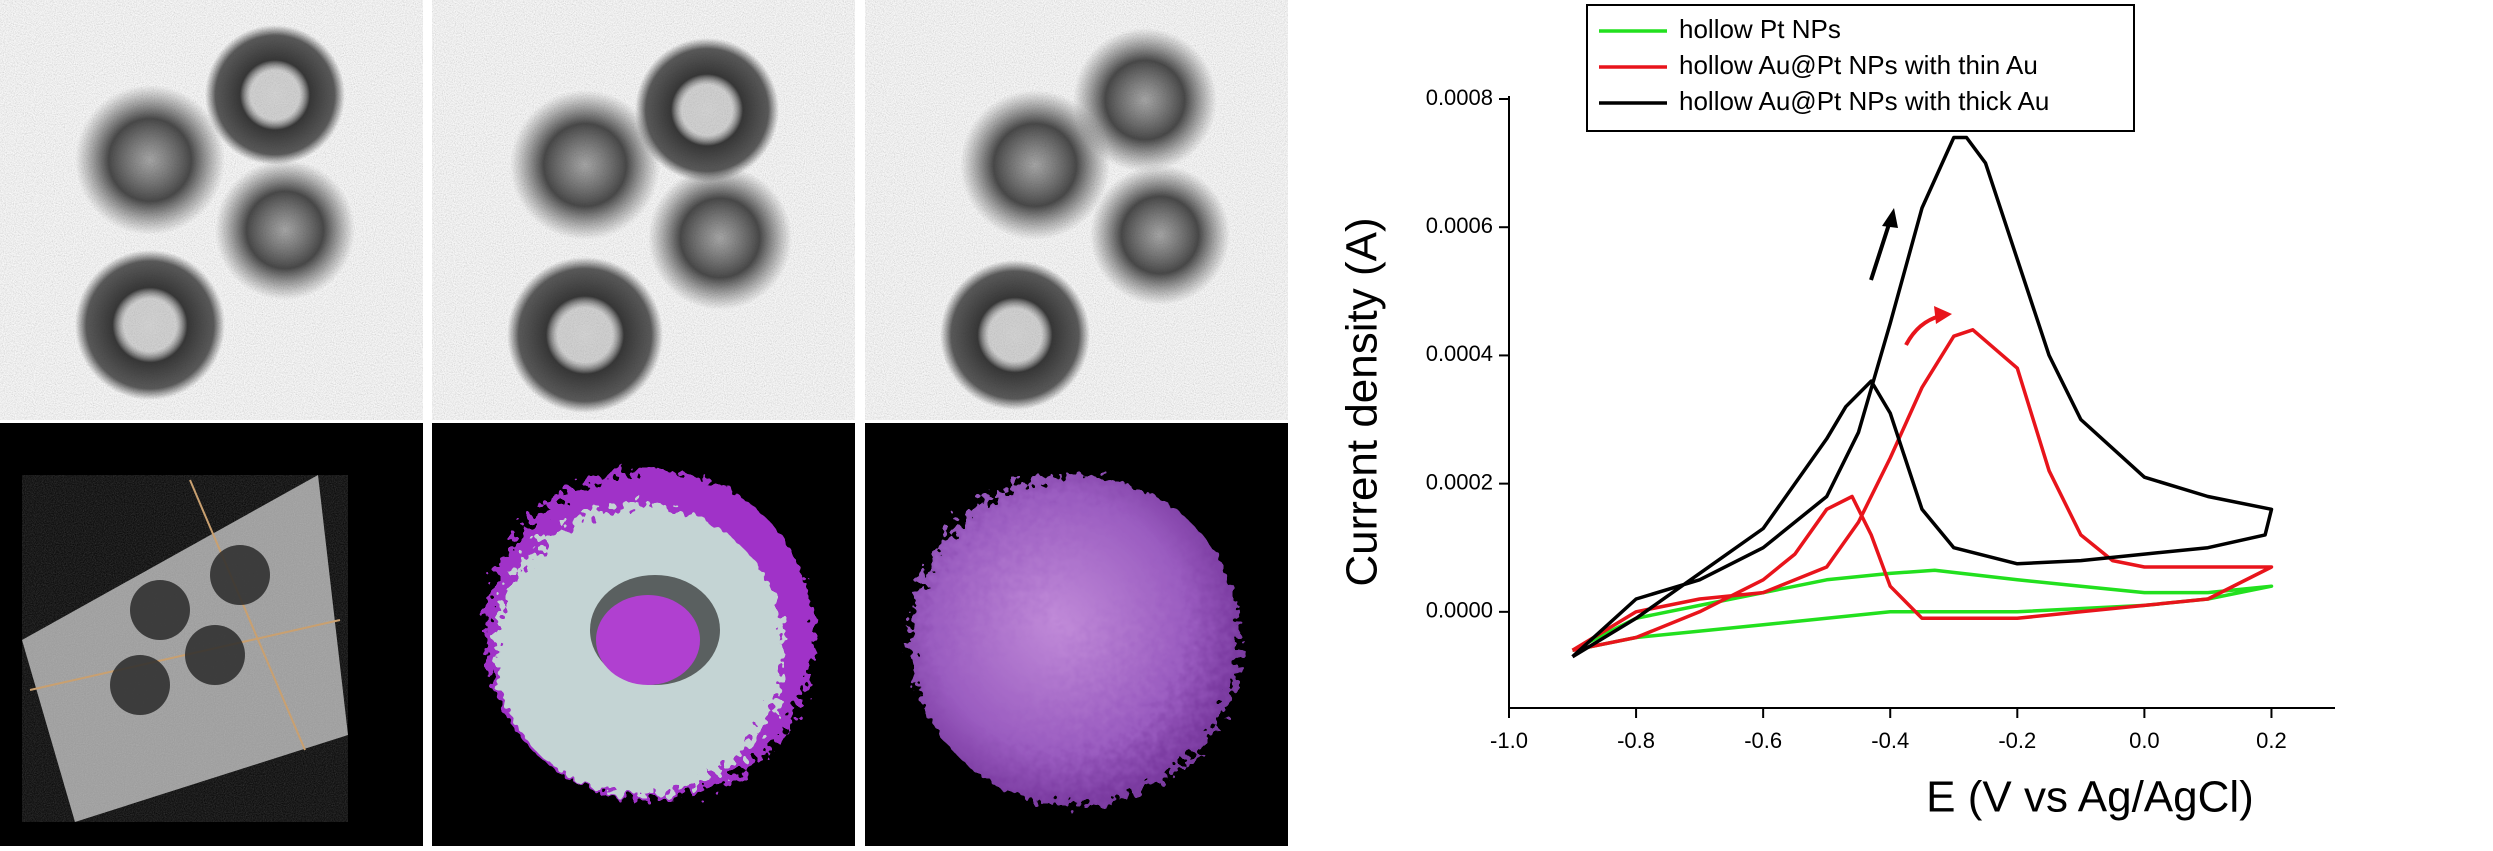 The width and height of the screenshot is (2493, 851). What do you see at coordinates (1459, 353) in the screenshot?
I see `y-tick-label: 0.0004` at bounding box center [1459, 353].